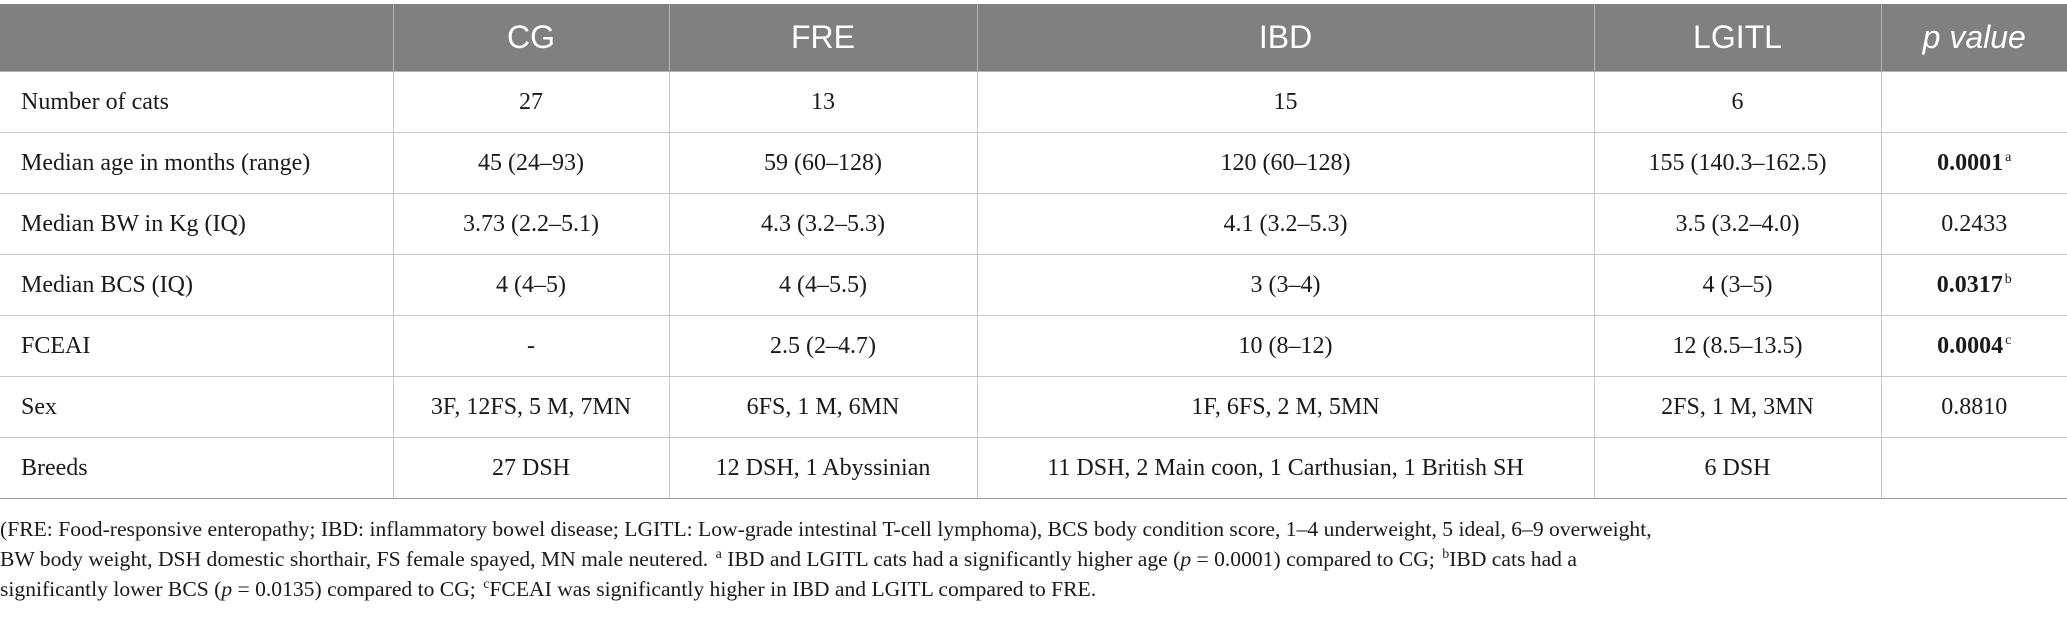 The image size is (2067, 630). I want to click on row-label: Median BCS (IQ), so click(196, 285).